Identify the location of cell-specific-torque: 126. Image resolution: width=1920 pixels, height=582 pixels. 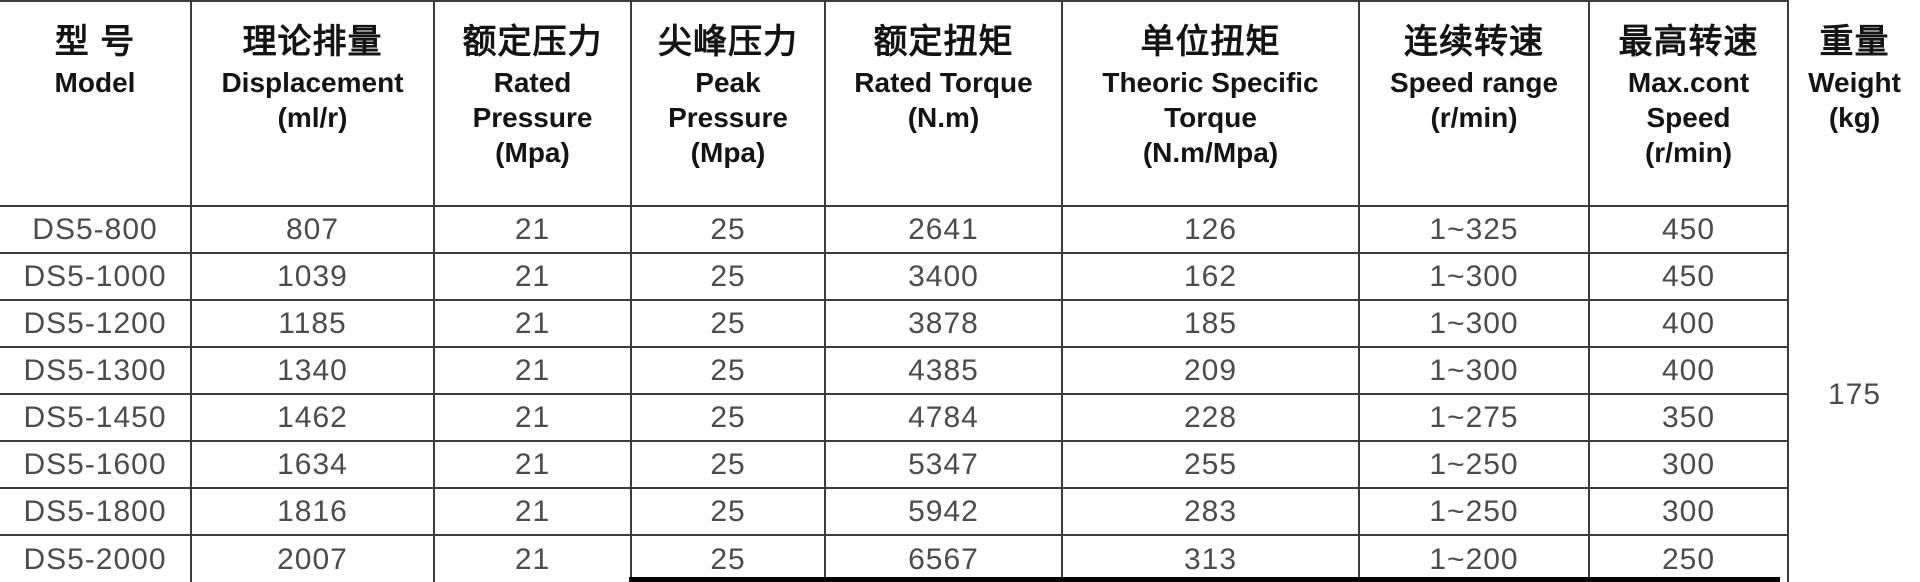
(1211, 230).